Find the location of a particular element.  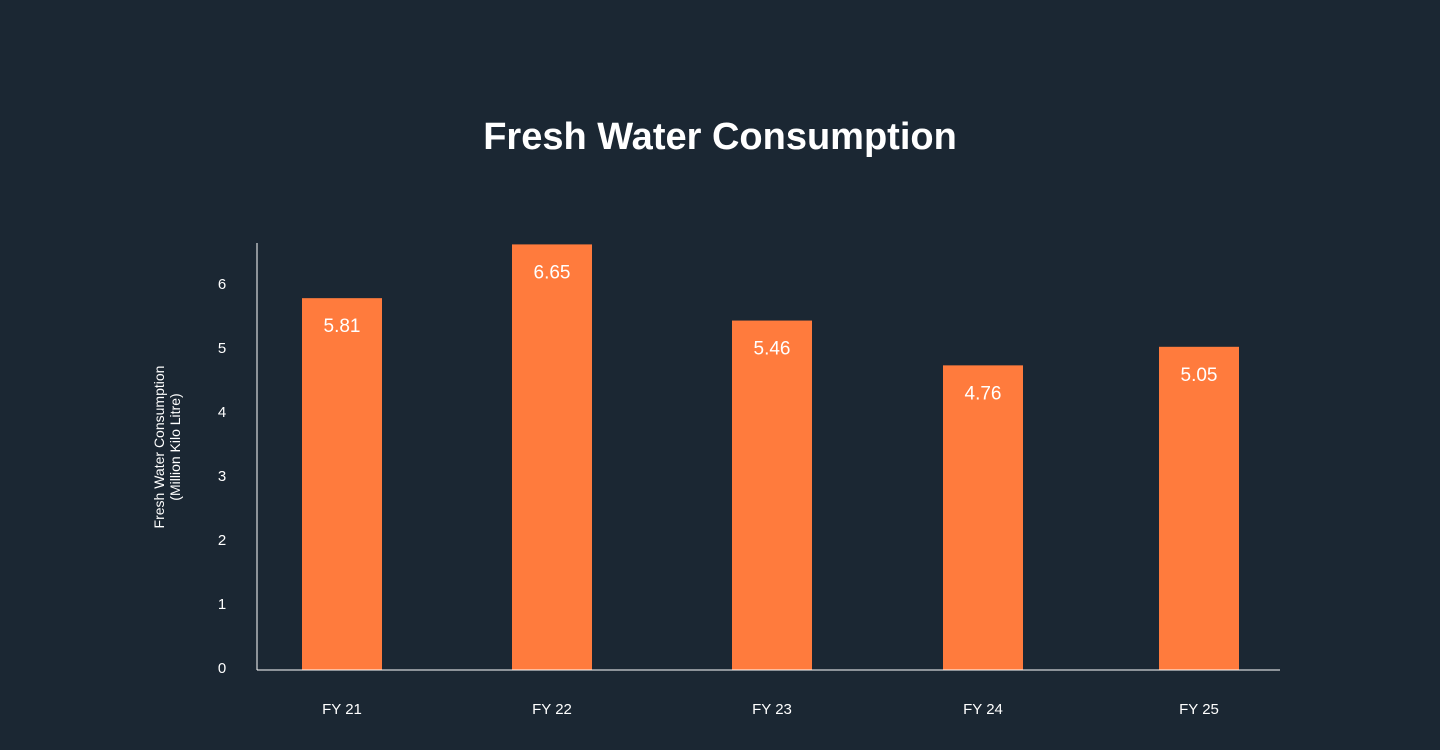

y-tick-label: 1 is located at coordinates (222, 604).